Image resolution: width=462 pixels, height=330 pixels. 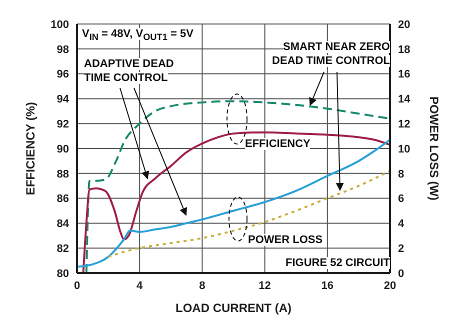 What do you see at coordinates (234, 308) in the screenshot?
I see `x-axis-title: LOAD CURRENT (A)` at bounding box center [234, 308].